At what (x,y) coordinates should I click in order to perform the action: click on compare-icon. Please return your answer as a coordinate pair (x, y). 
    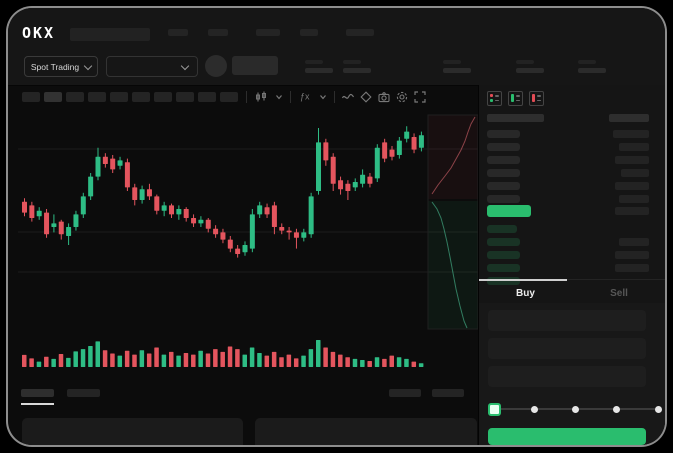
    Looking at the image, I should click on (366, 97).